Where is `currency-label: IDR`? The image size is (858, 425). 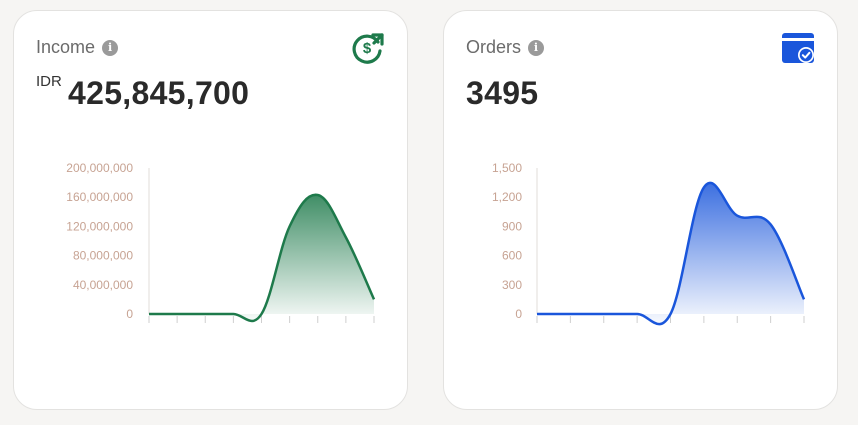 currency-label: IDR is located at coordinates (49, 81).